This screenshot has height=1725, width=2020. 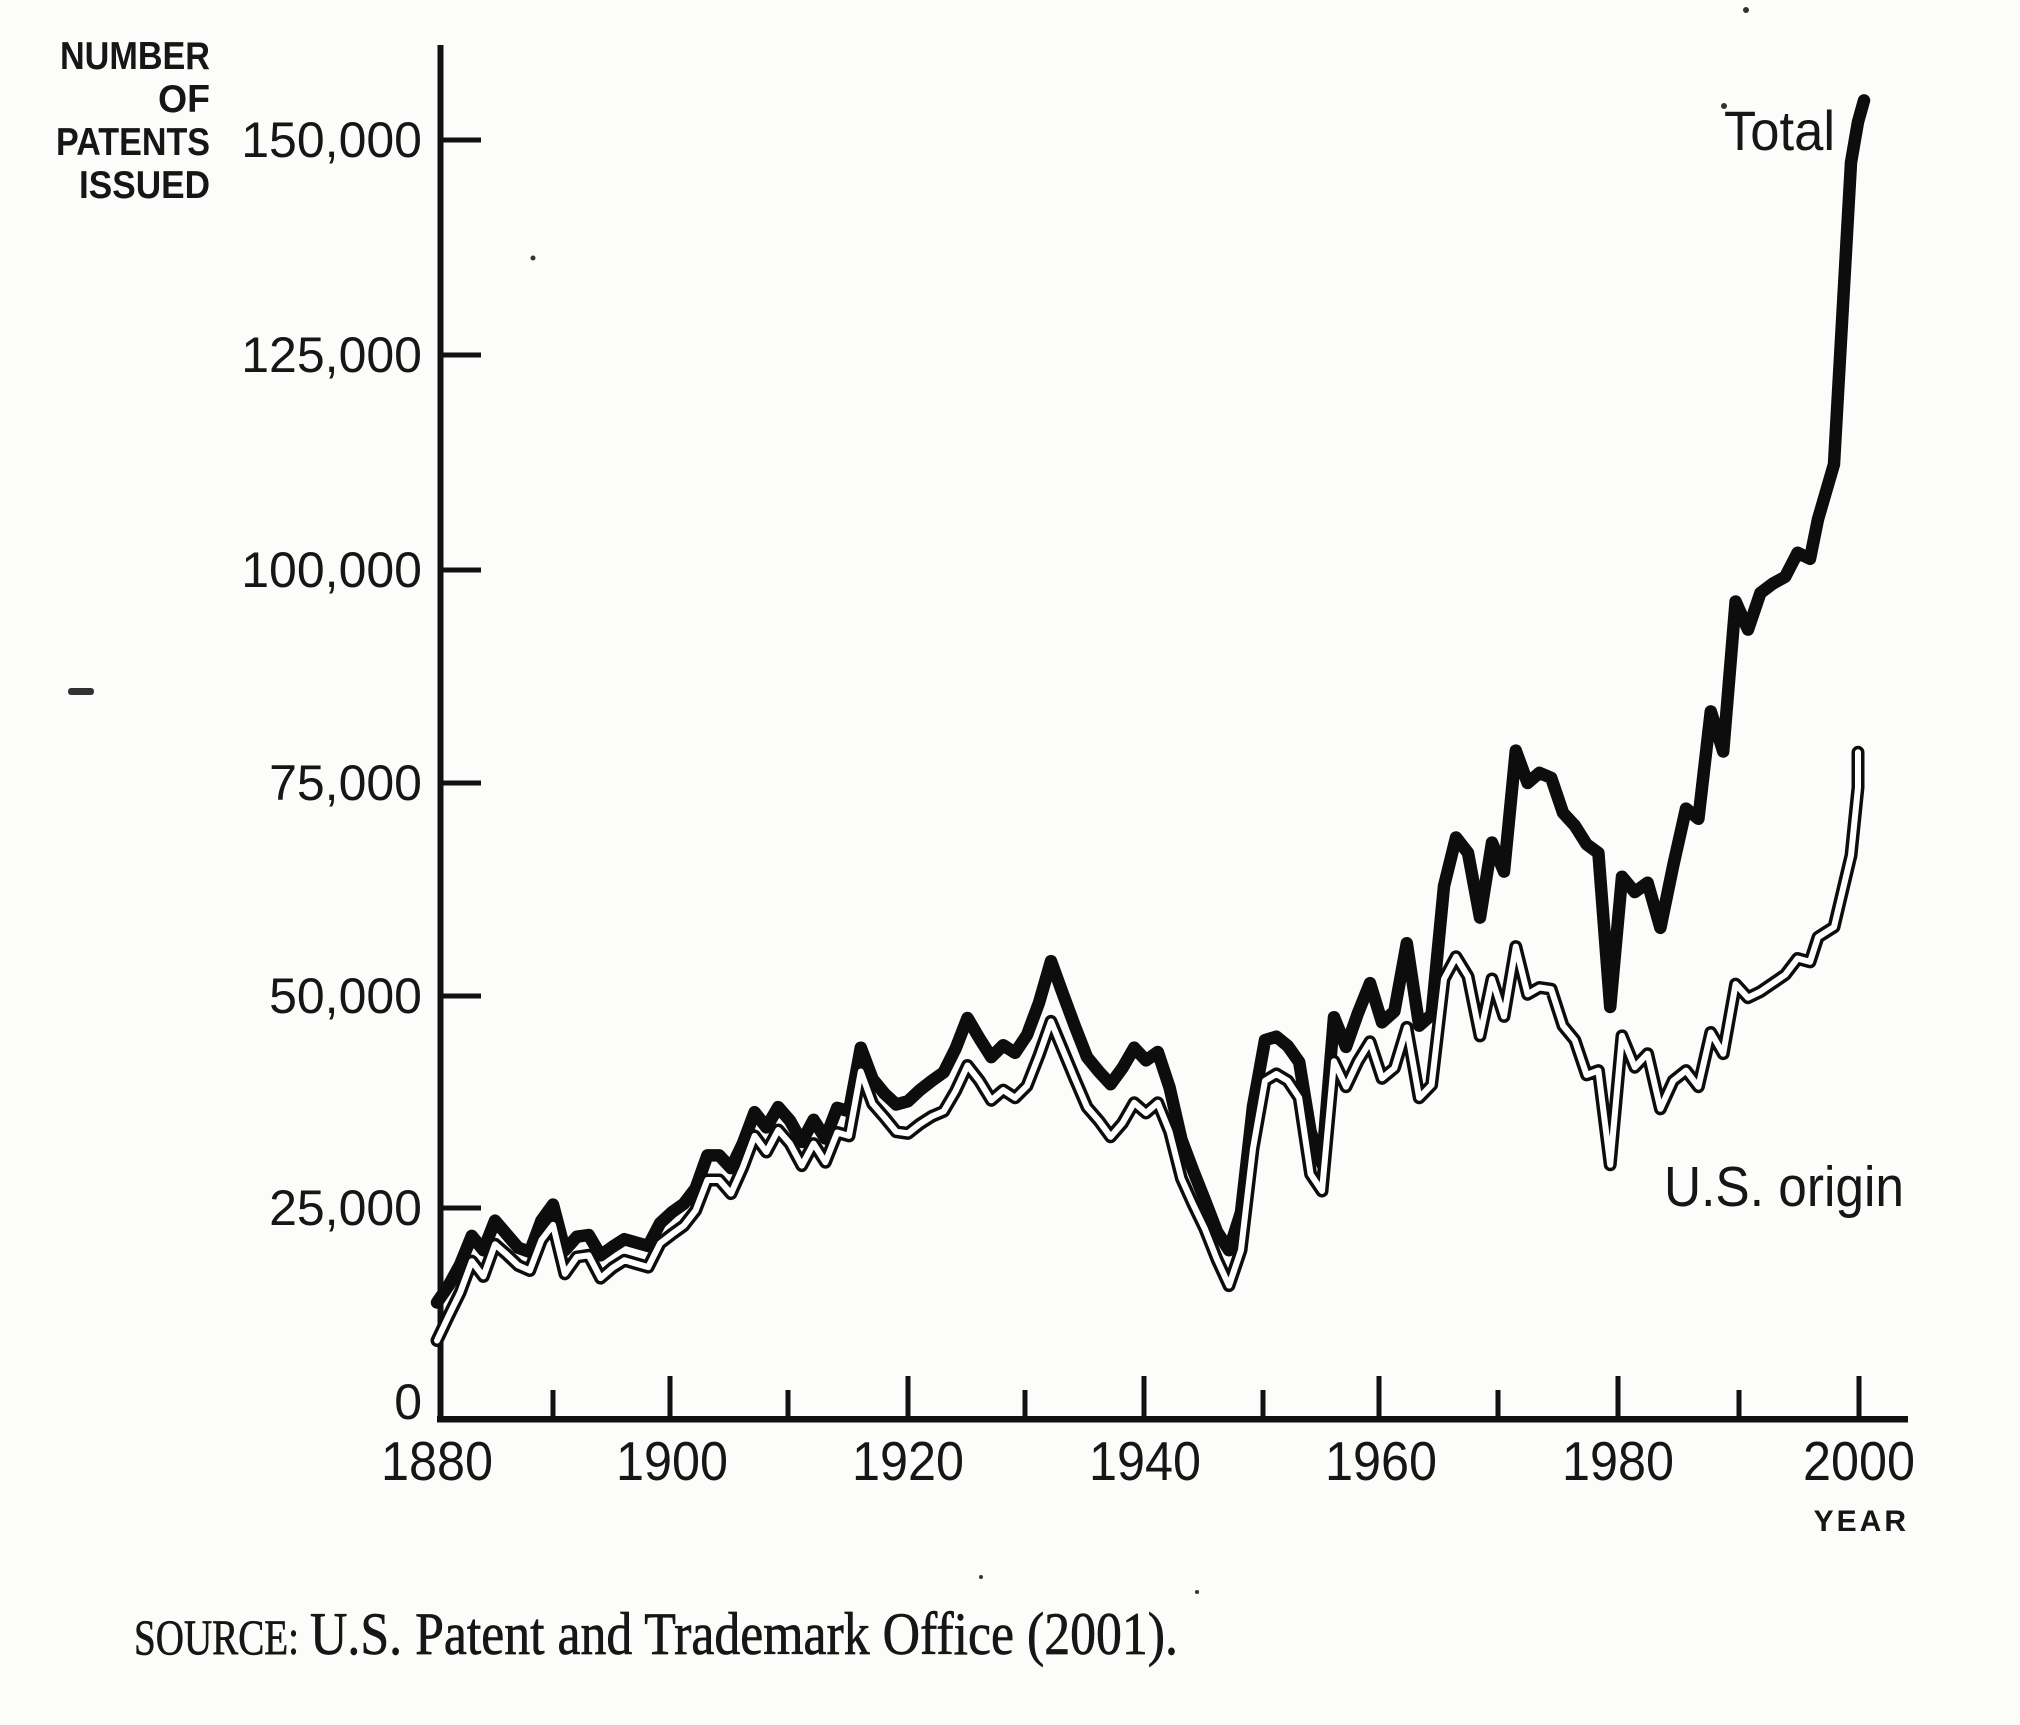 What do you see at coordinates (1861, 1521) in the screenshot?
I see `svg-text: YEAR` at bounding box center [1861, 1521].